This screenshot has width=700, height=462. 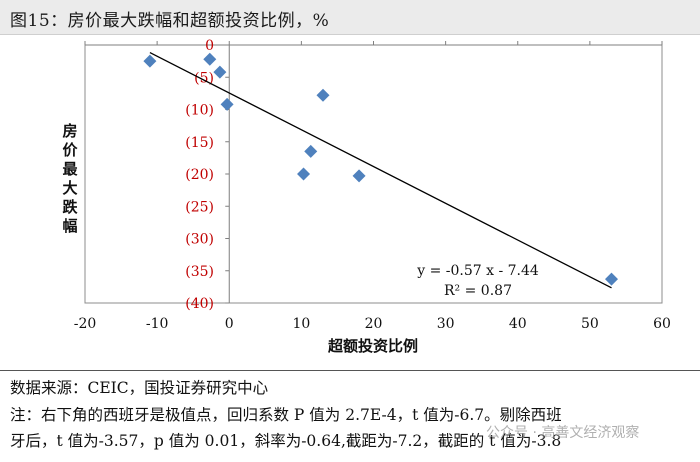 What do you see at coordinates (70, 169) in the screenshot?
I see `y-axis-title-char: 最` at bounding box center [70, 169].